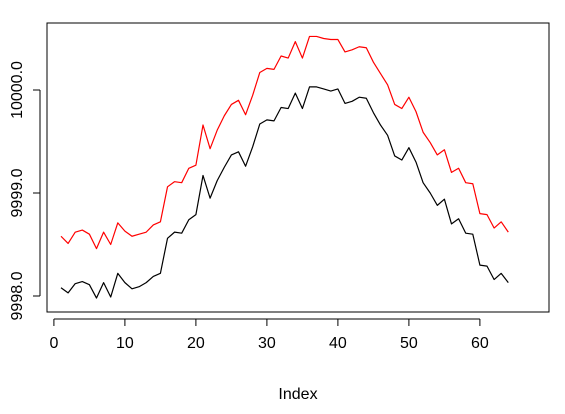 The height and width of the screenshot is (414, 565). What do you see at coordinates (409, 343) in the screenshot?
I see `x-tick-label: 50` at bounding box center [409, 343].